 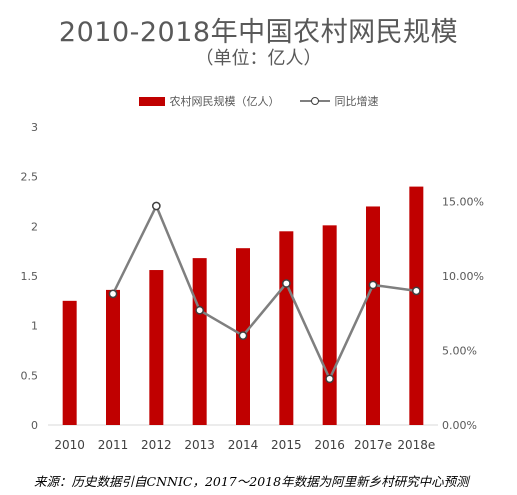 What do you see at coordinates (251, 481) in the screenshot?
I see `source-note: 来源：历史数据引自CNNIC，2017～2018年数据为阿里新乡村研究中心预测` at bounding box center [251, 481].